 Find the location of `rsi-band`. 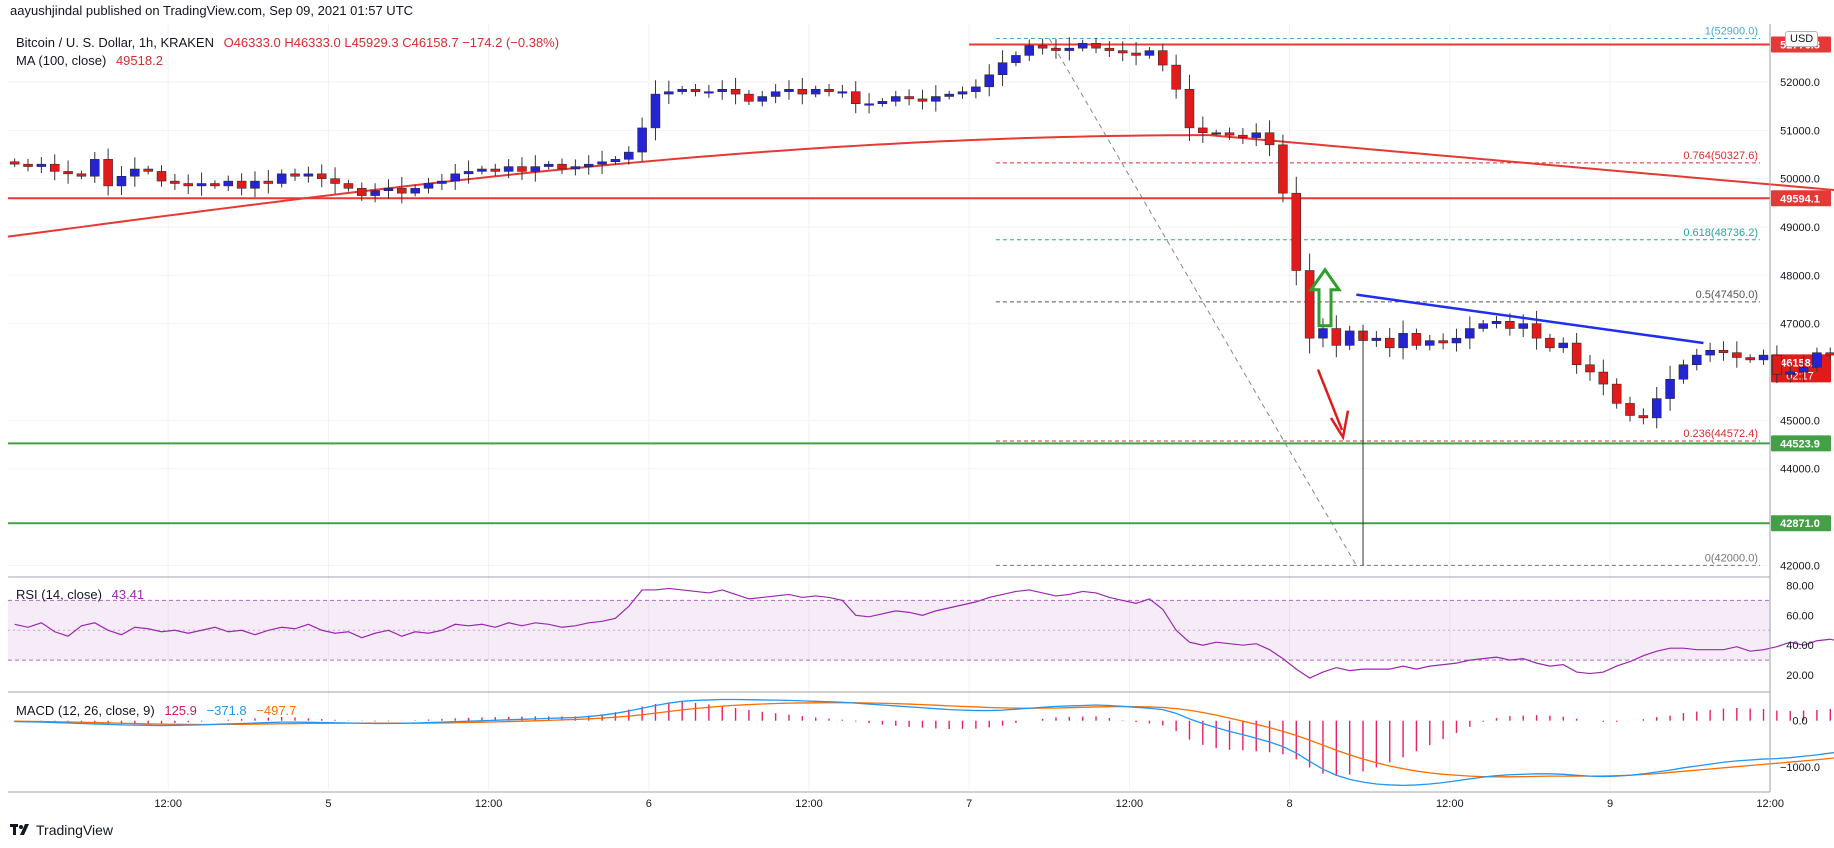

rsi-band is located at coordinates (889, 630).